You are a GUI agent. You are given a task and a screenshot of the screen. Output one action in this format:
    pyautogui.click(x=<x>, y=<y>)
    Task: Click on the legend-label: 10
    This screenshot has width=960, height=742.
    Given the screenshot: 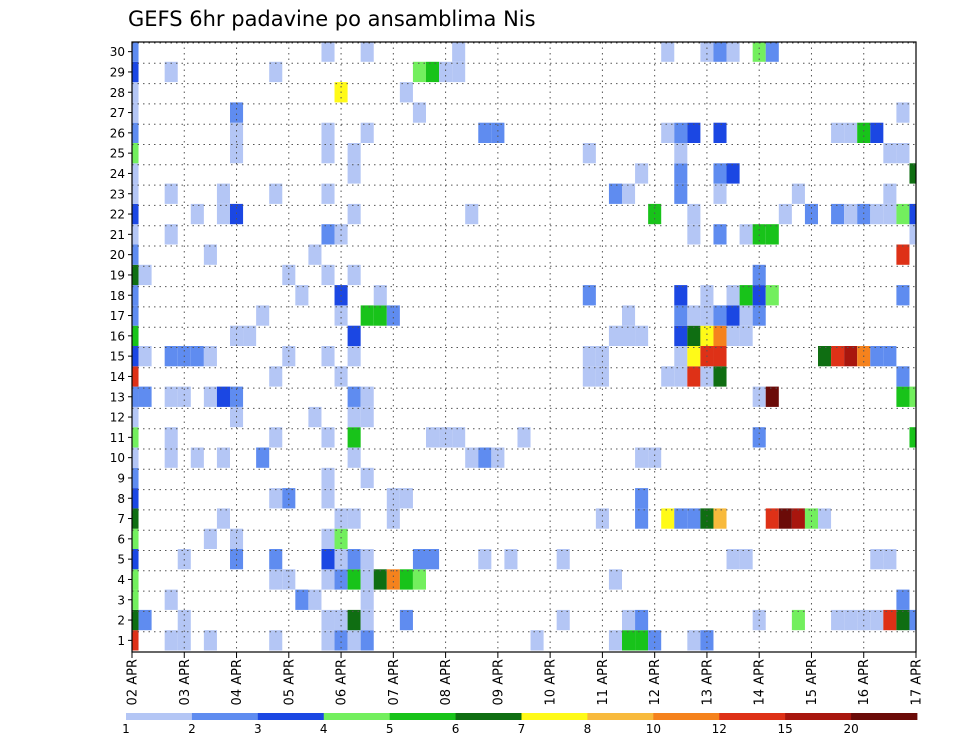 What is the action you would take?
    pyautogui.click(x=653, y=729)
    